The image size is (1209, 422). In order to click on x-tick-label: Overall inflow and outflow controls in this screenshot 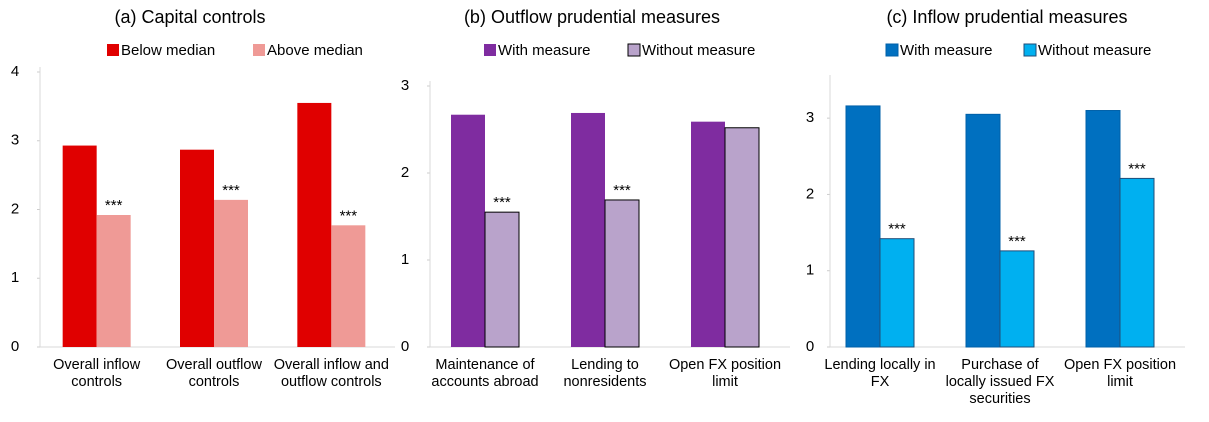, I will do `click(331, 373)`.